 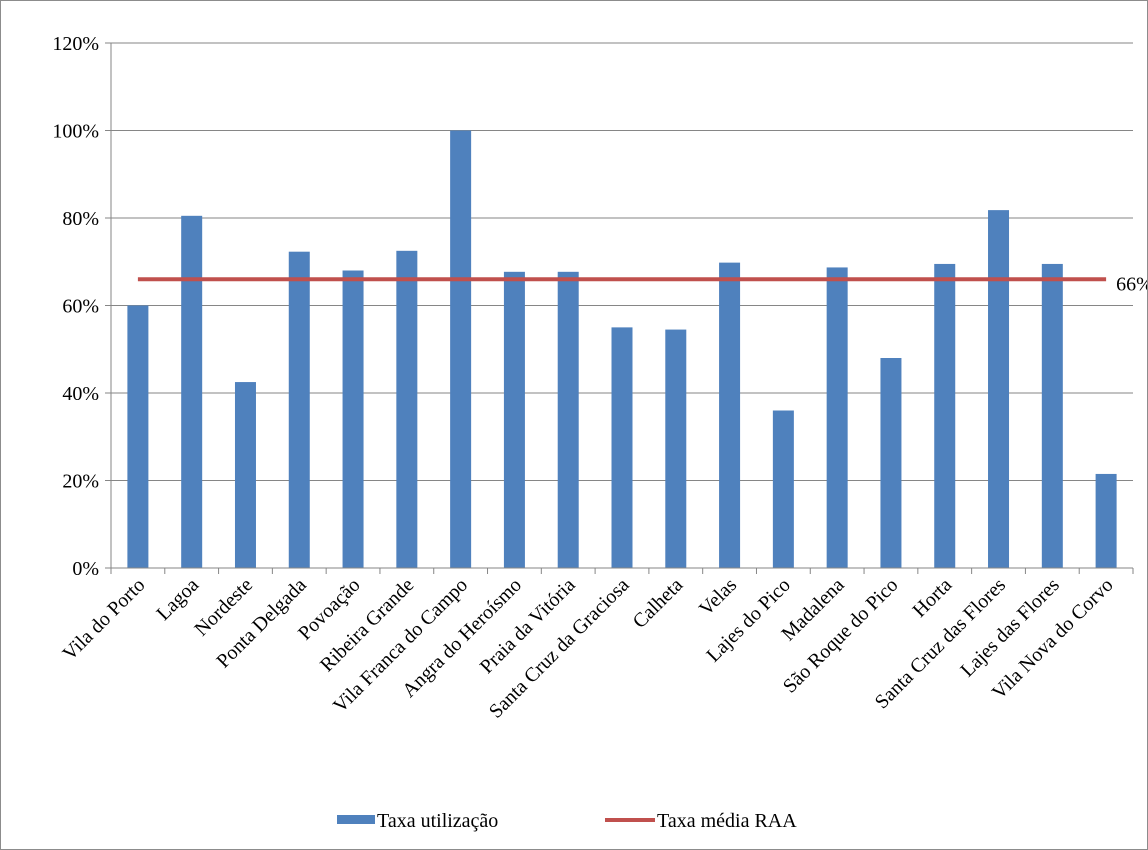 I want to click on x-tick-label: Calheta, so click(x=658, y=603).